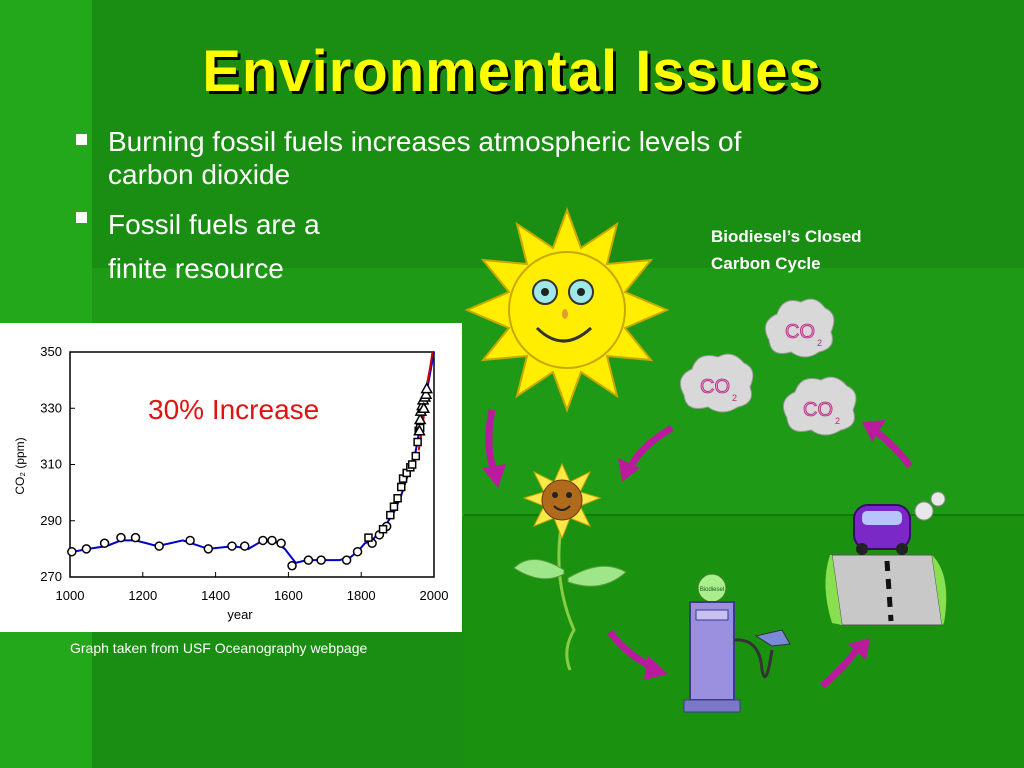 Image resolution: width=1024 pixels, height=768 pixels. What do you see at coordinates (51, 351) in the screenshot?
I see `y-tick-label: 350` at bounding box center [51, 351].